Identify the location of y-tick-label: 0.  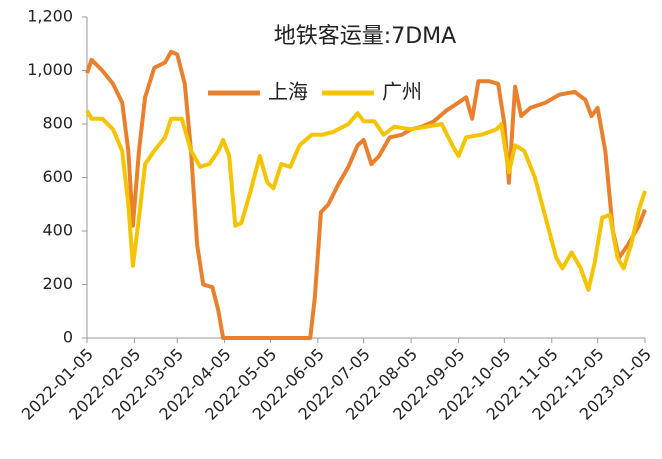
(68, 337).